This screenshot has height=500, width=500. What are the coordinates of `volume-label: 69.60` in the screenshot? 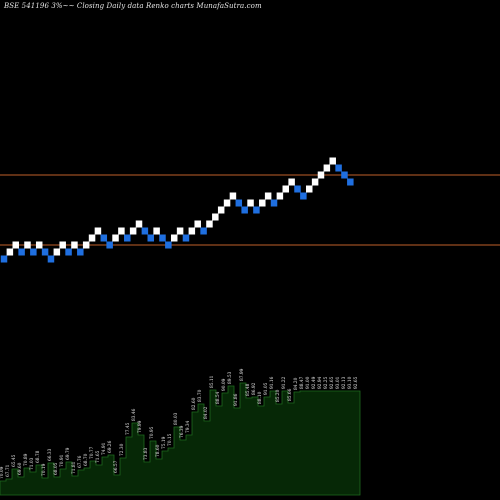 It's located at (20, 468).